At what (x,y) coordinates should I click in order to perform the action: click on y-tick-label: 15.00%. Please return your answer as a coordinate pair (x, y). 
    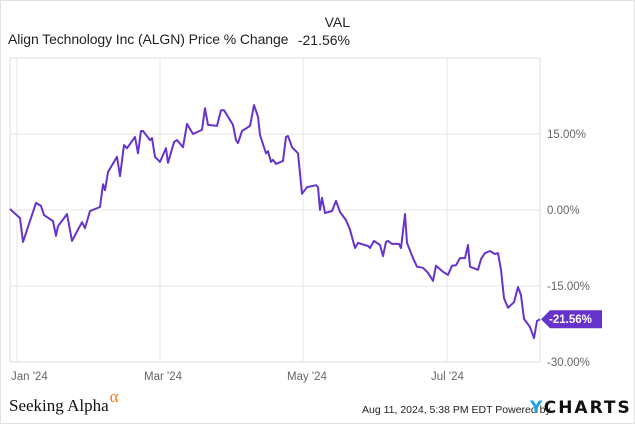
    Looking at the image, I should click on (566, 135).